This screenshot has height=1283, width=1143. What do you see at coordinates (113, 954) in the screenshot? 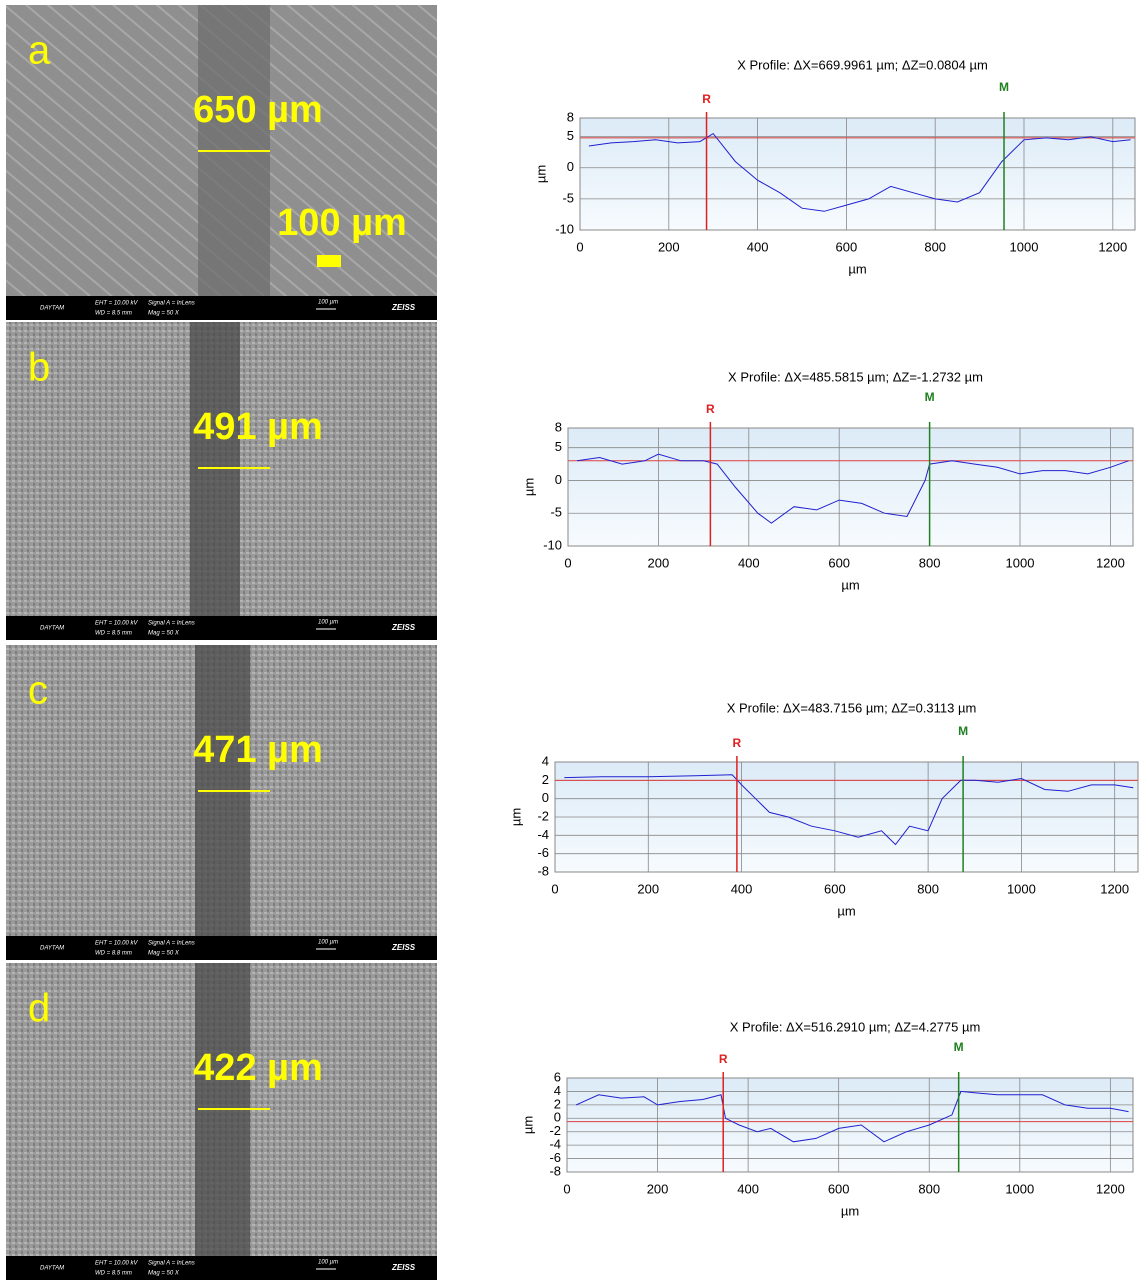
I see `footer-text: WD = 8.8 mm` at bounding box center [113, 954].